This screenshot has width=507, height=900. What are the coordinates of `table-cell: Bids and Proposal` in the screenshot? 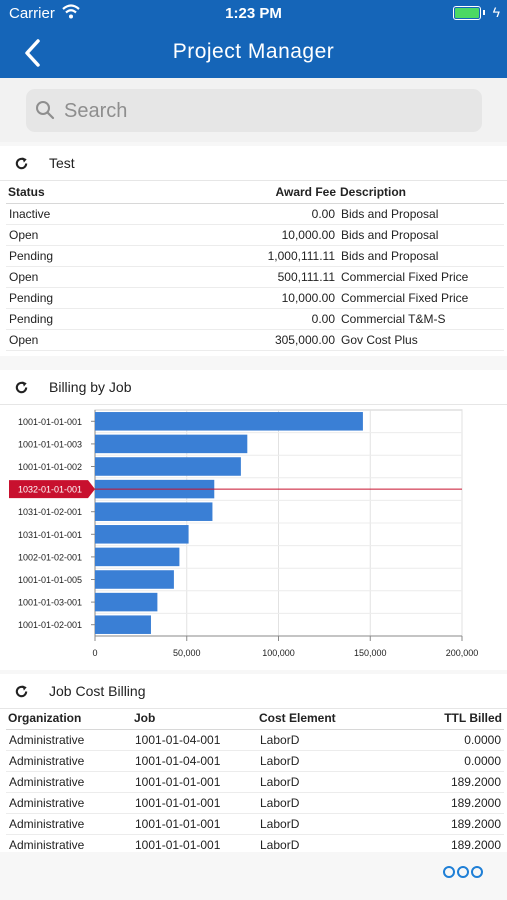 It's located at (421, 256).